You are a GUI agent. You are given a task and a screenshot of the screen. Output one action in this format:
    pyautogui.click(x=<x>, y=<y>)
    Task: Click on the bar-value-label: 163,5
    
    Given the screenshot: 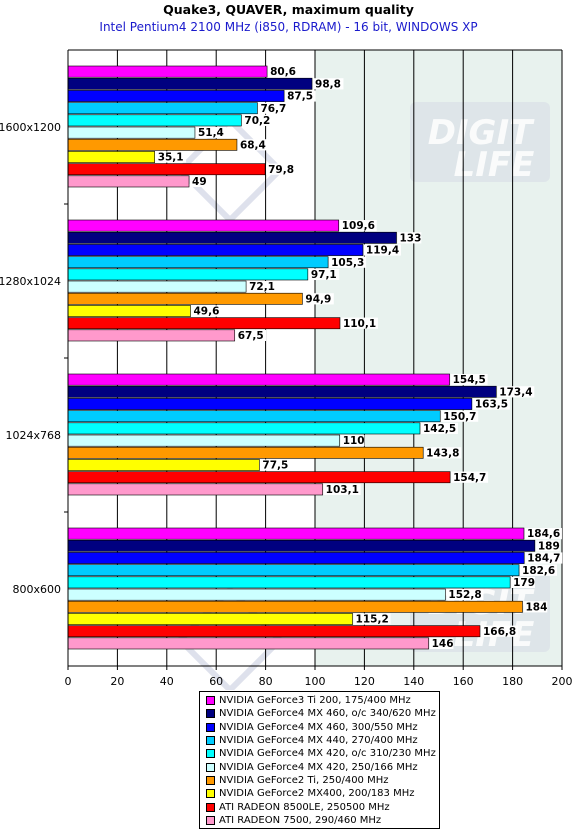 What is the action you would take?
    pyautogui.click(x=491, y=405)
    